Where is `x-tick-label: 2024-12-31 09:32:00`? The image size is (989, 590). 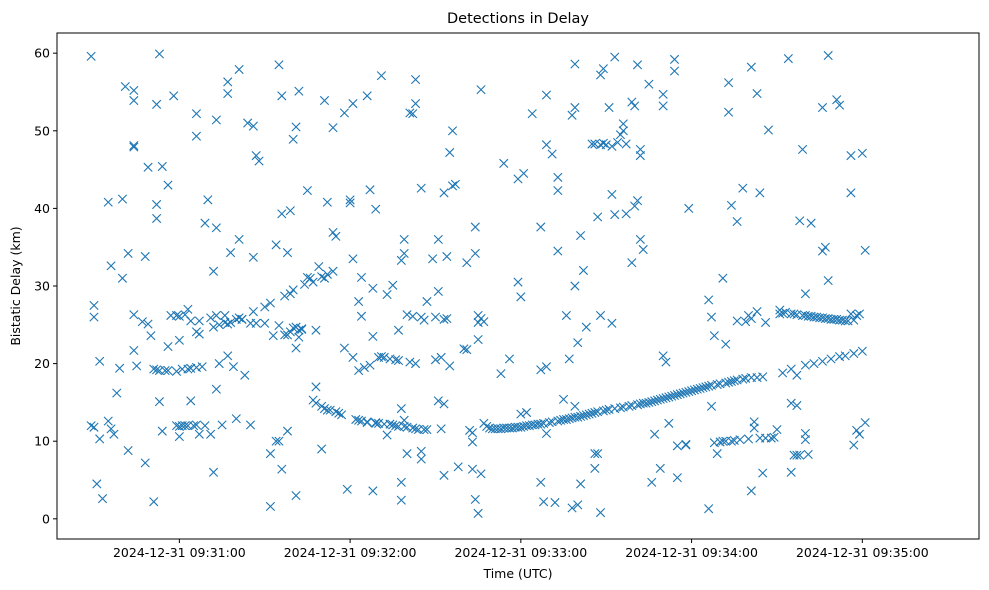
x-tick-label: 2024-12-31 09:32:00 is located at coordinates (350, 552).